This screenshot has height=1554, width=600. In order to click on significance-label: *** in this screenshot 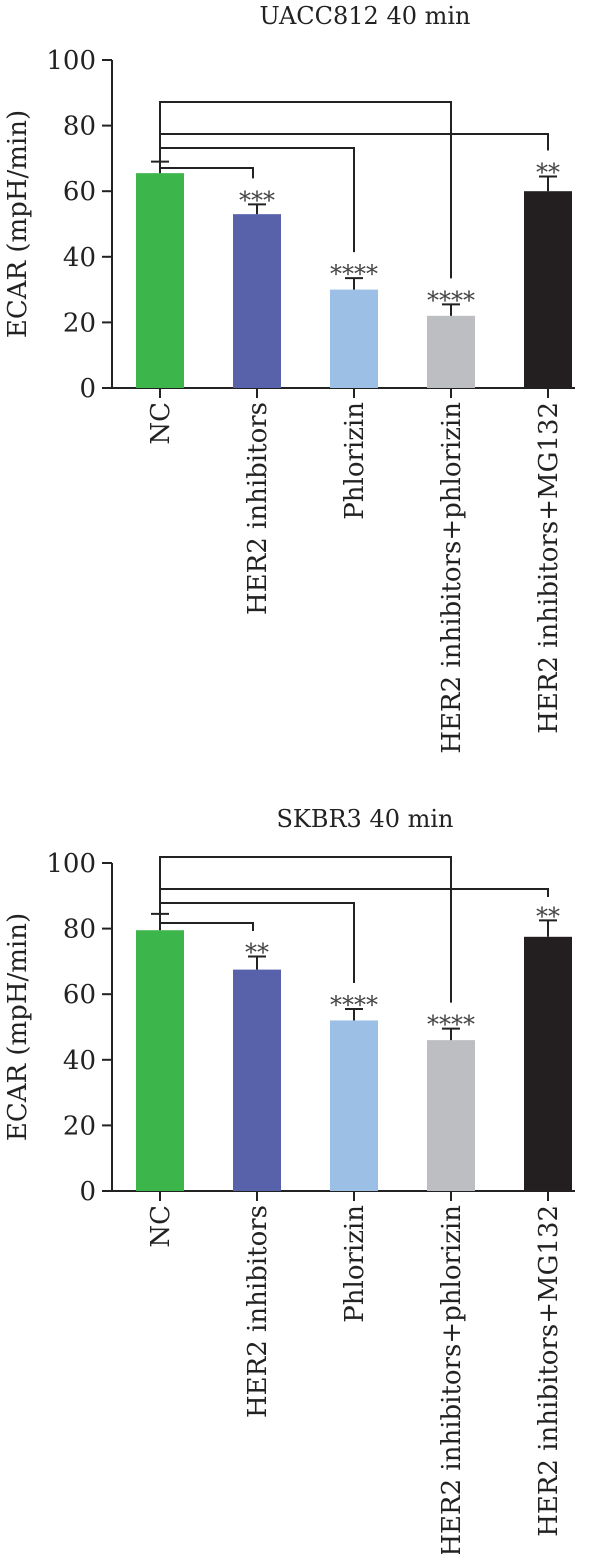, I will do `click(257, 200)`.